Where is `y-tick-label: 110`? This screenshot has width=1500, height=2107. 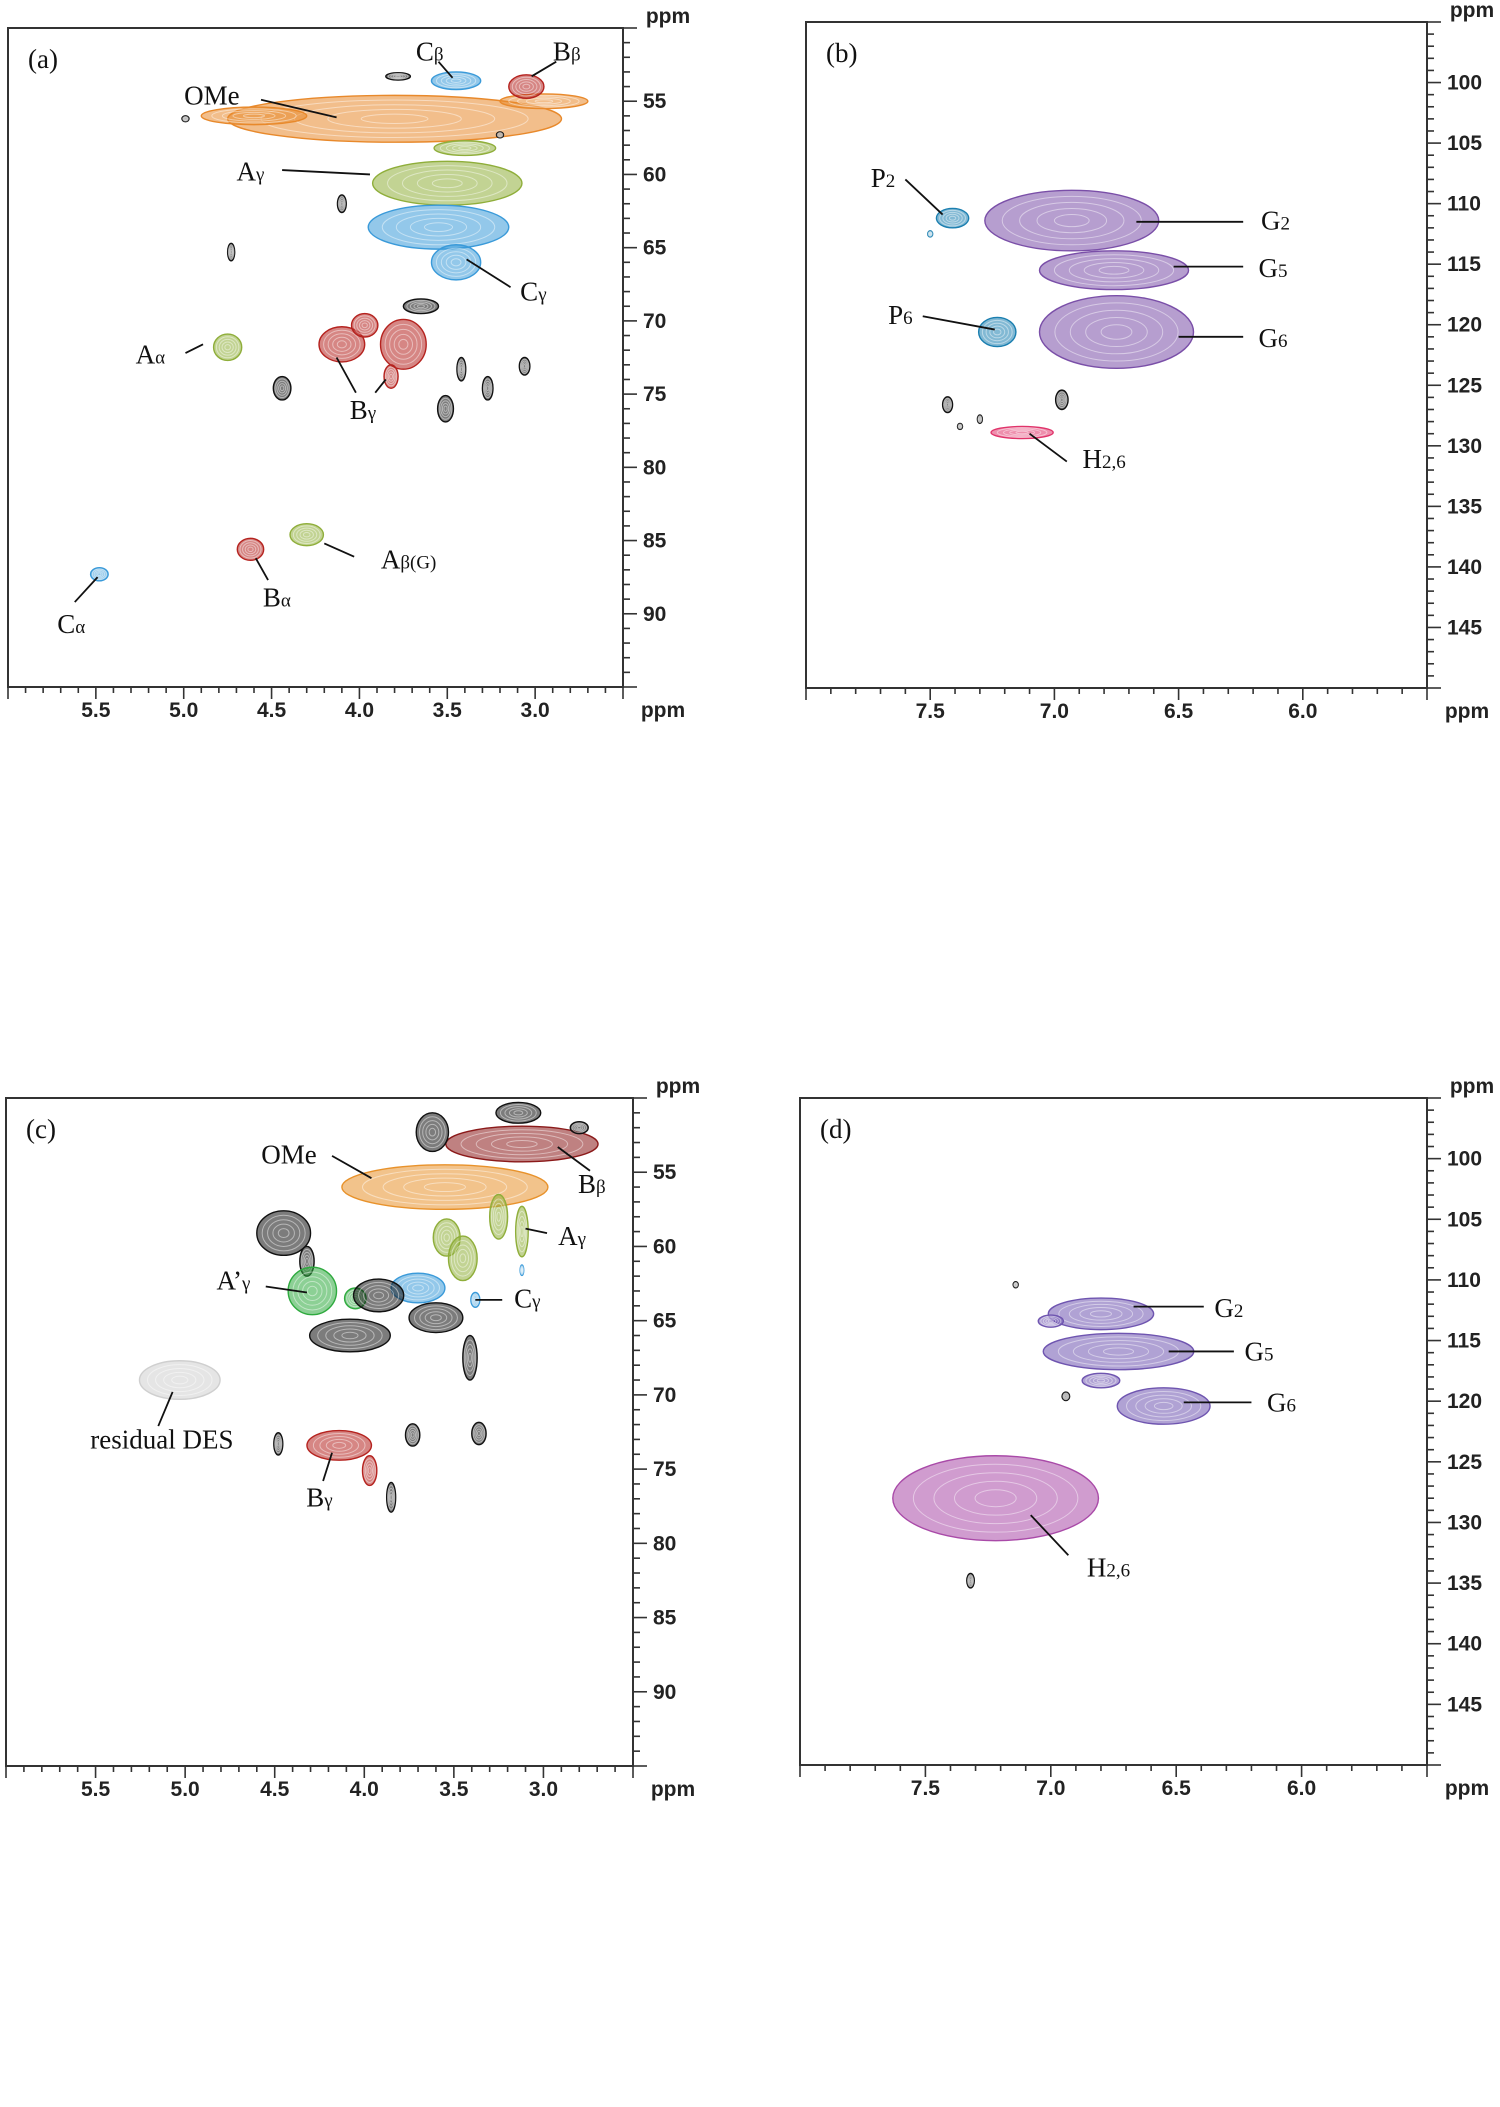 y-tick-label: 110 is located at coordinates (1464, 204).